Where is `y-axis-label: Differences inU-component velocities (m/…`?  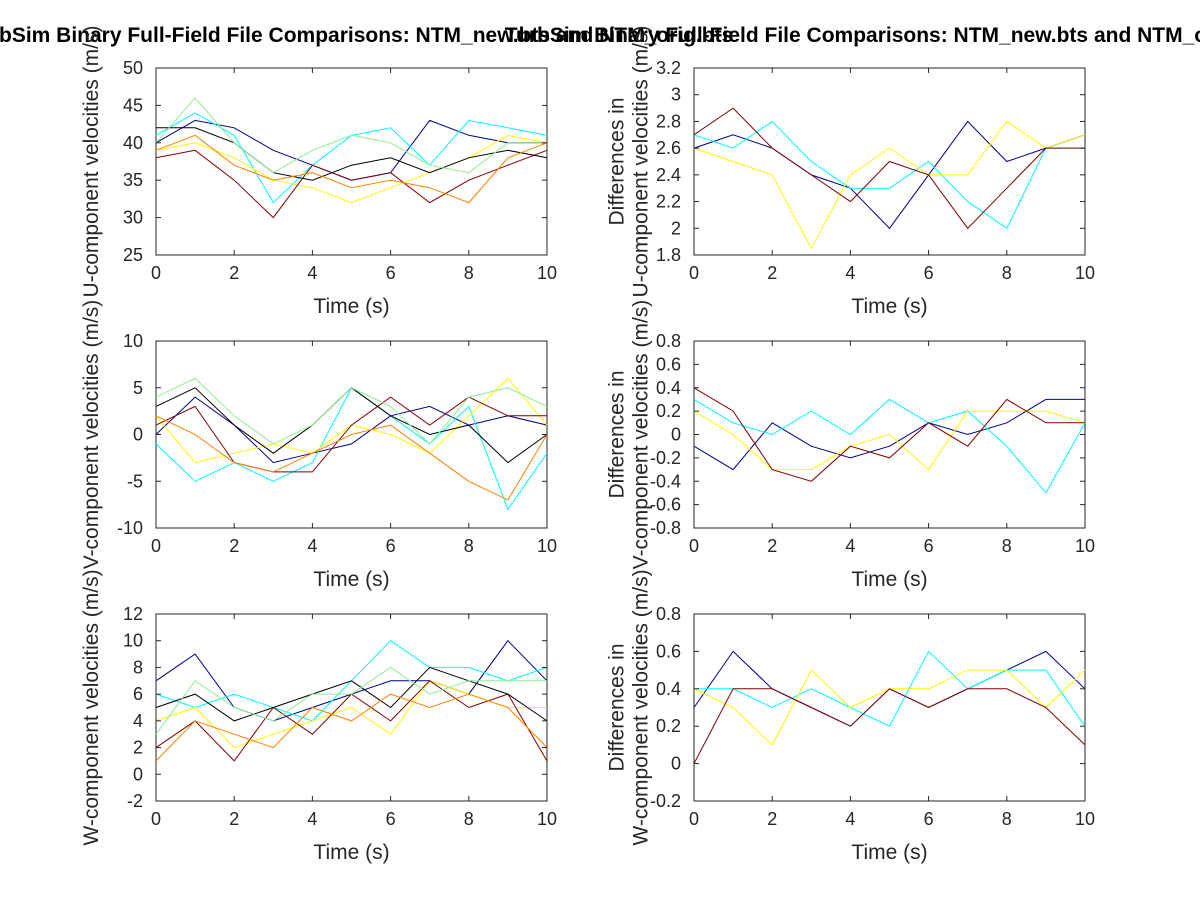 y-axis-label: Differences inU-component velocities (m/… is located at coordinates (628, 162).